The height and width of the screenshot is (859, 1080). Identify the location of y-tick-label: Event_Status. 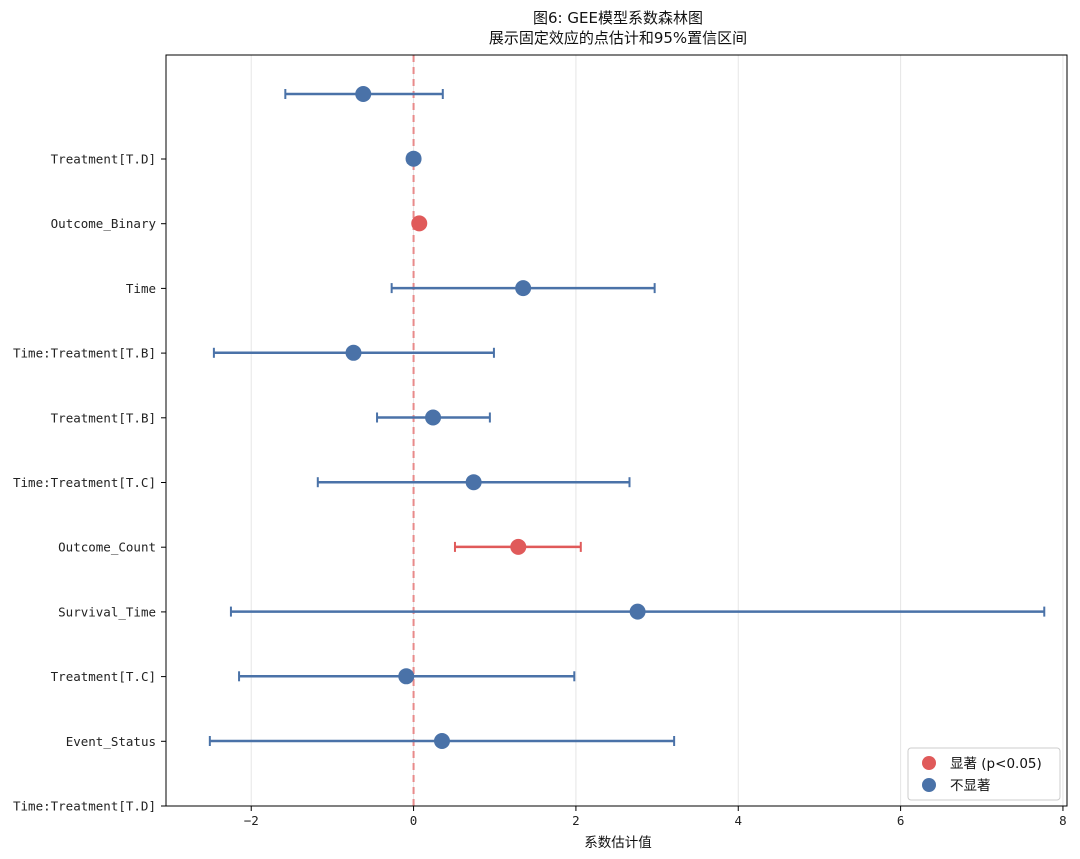
(111, 741).